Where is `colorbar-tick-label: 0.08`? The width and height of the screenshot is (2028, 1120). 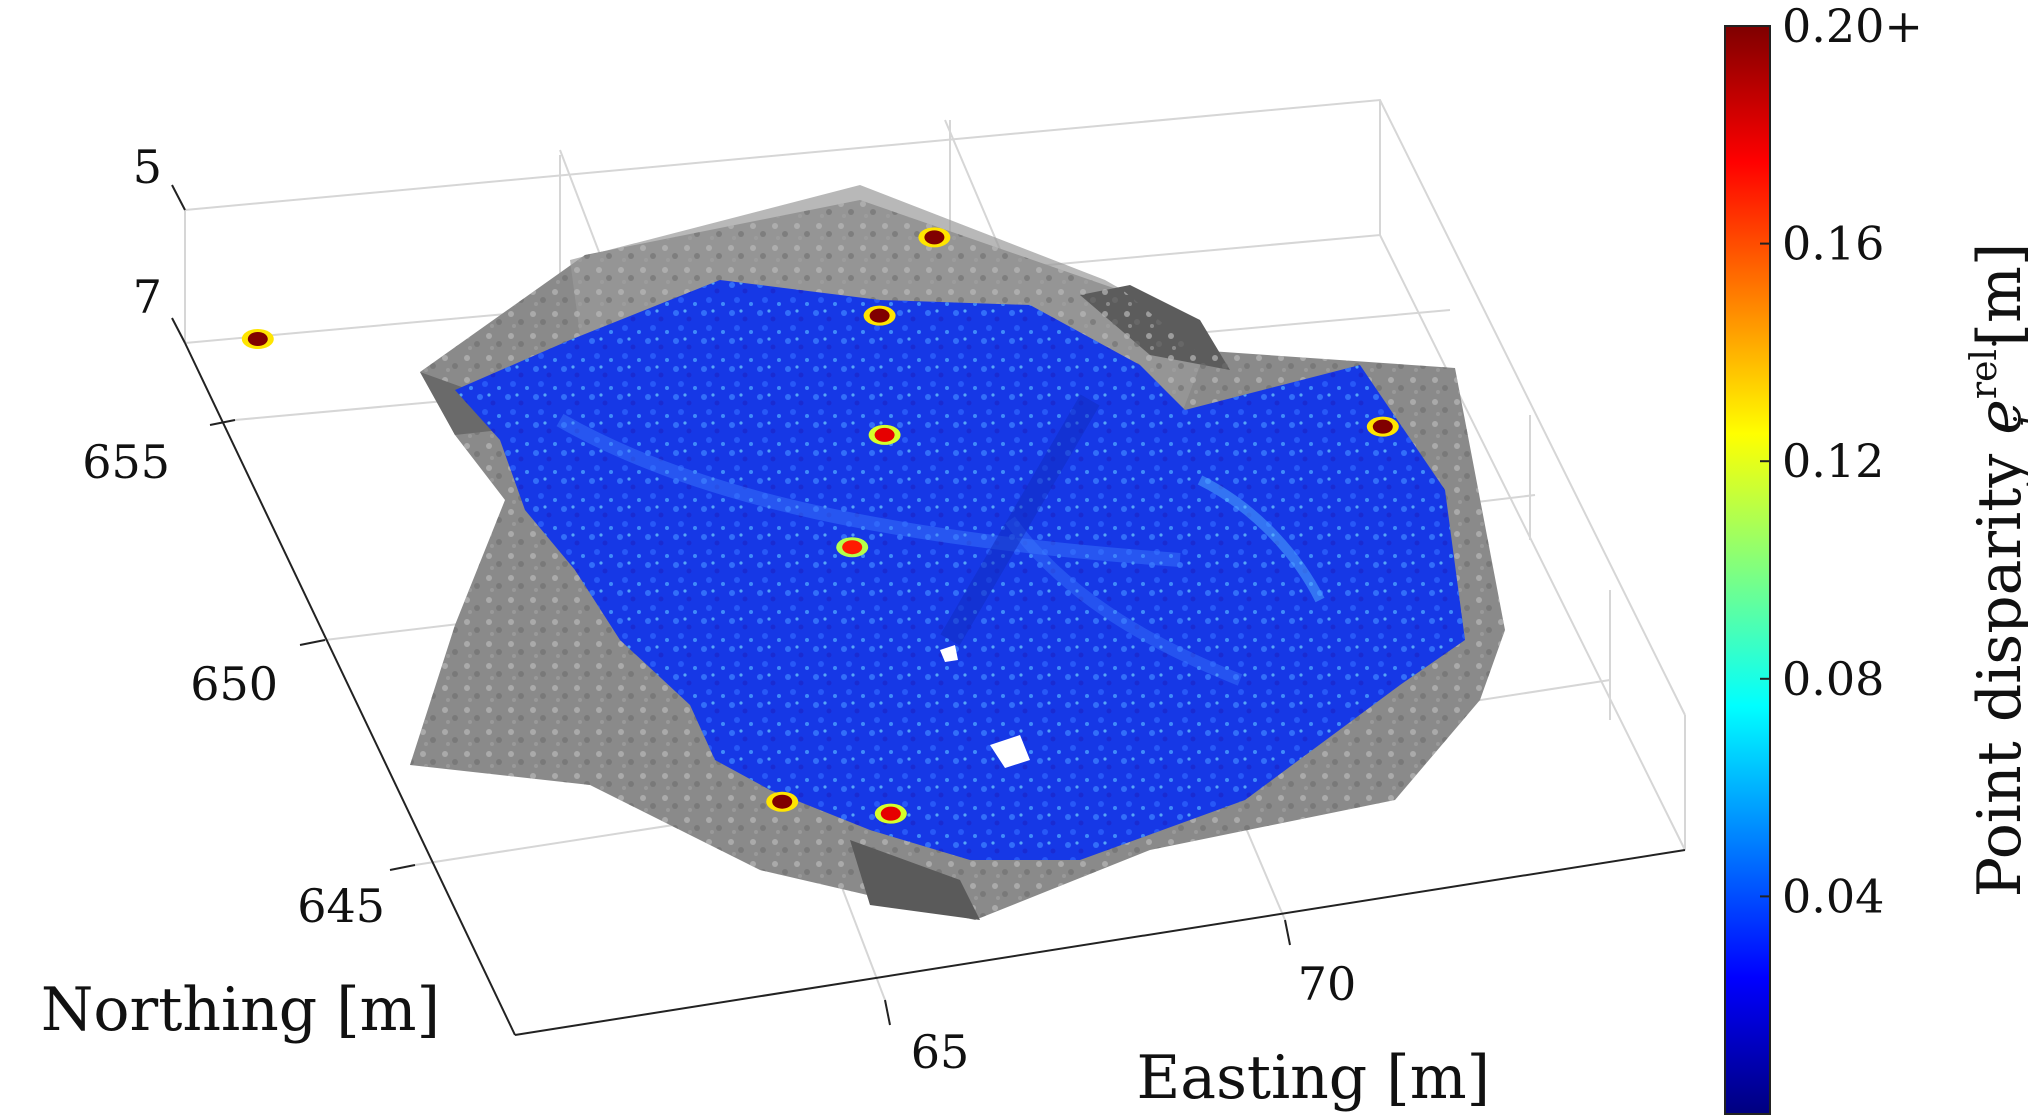
colorbar-tick-label: 0.08 is located at coordinates (1833, 679).